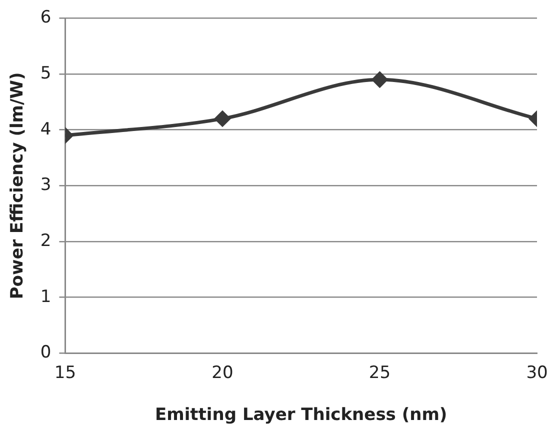 The image size is (559, 436). What do you see at coordinates (46, 296) in the screenshot?
I see `y-tick-label: 1` at bounding box center [46, 296].